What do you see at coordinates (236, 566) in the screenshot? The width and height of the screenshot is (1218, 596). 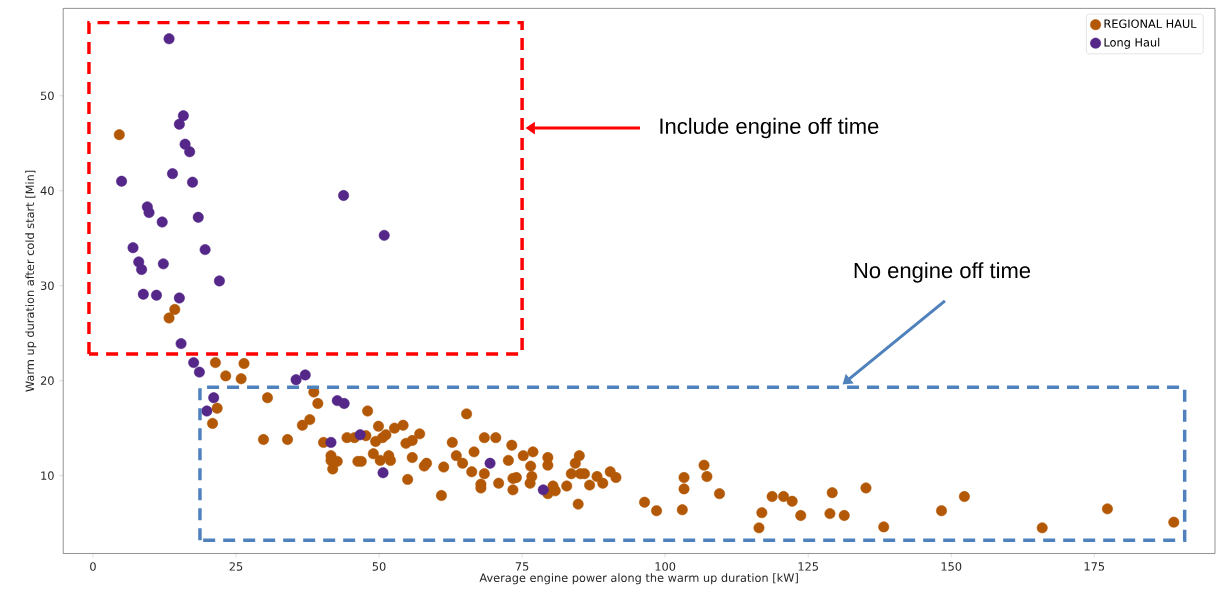 I see `x-tick-label: 25` at bounding box center [236, 566].